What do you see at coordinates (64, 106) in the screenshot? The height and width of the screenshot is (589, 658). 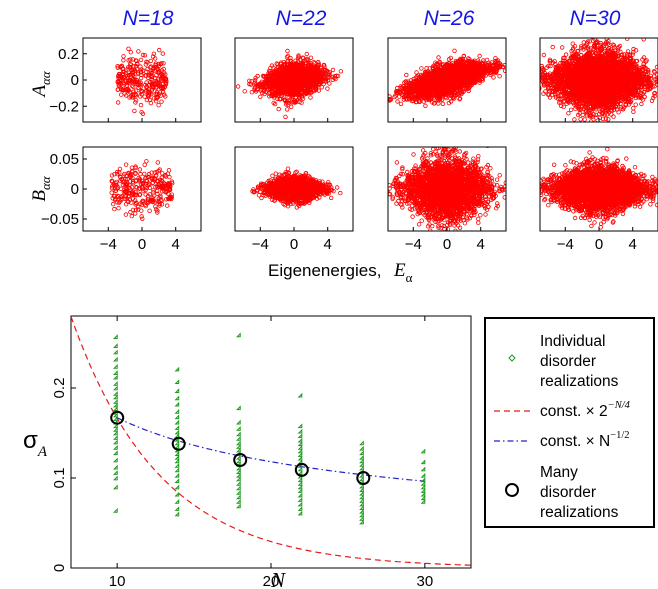 I see `y-tick-label: −0.2` at bounding box center [64, 106].